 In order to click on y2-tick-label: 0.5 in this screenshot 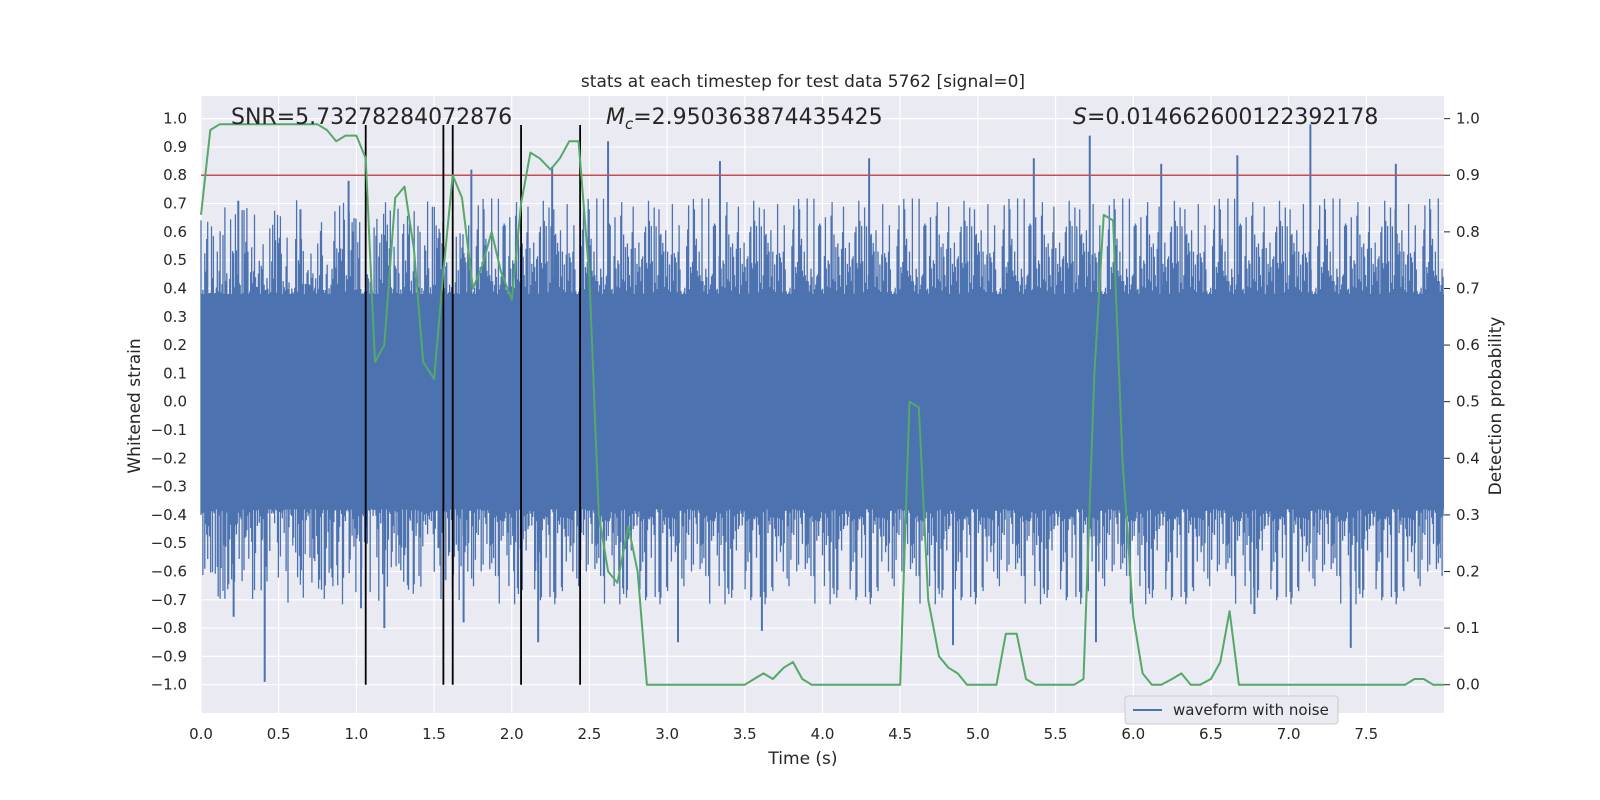, I will do `click(1468, 402)`.